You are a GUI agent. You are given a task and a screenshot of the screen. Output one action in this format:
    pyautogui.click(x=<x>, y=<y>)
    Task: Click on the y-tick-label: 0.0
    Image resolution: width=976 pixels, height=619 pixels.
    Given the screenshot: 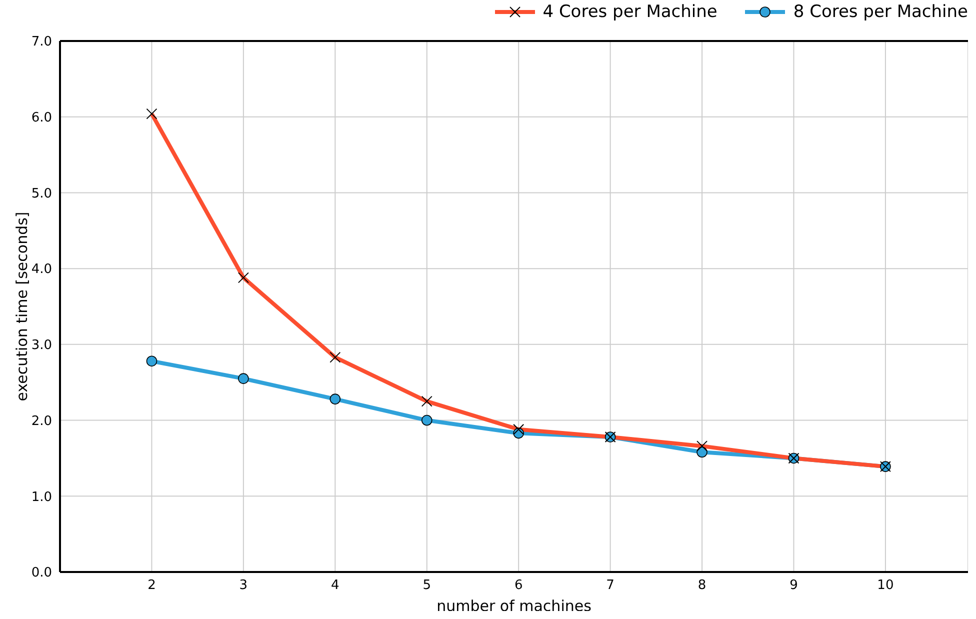 What is the action you would take?
    pyautogui.click(x=41, y=573)
    